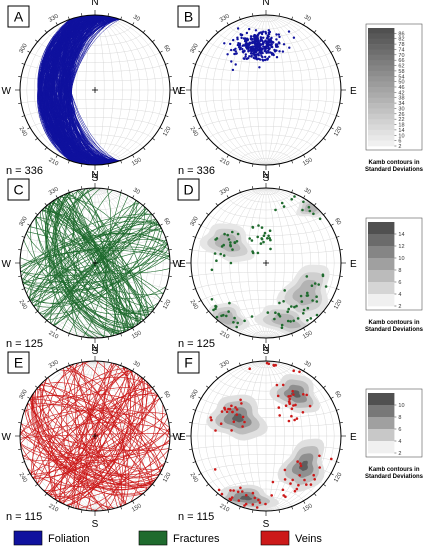 This screenshot has width=425, height=550. Describe the element at coordinates (188, 362) in the screenshot. I see `panel-label-box` at that location.